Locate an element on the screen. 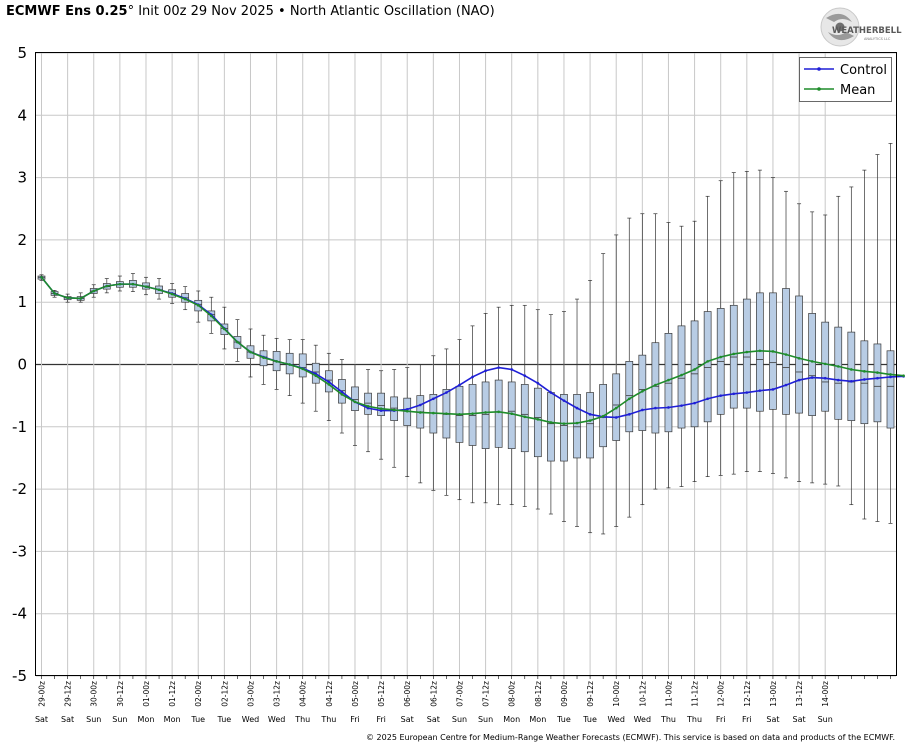  x-tick-label: 05-12z is located at coordinates (381, 694).